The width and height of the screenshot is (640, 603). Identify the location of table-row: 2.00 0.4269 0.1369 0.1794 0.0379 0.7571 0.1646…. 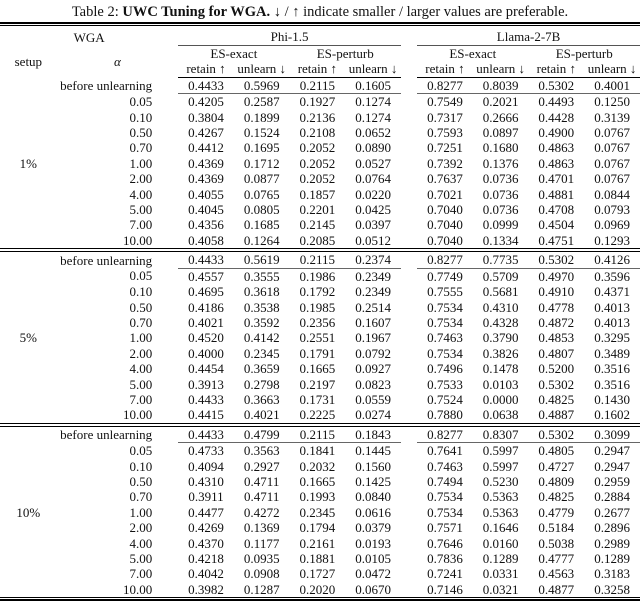
(320, 527).